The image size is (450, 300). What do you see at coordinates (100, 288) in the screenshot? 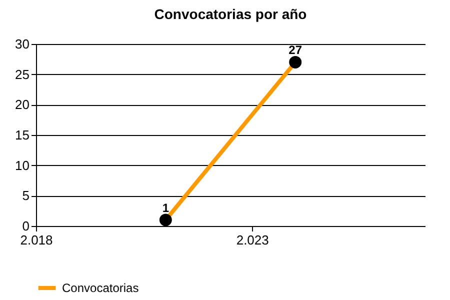
I see `legend-label: Convocatorias` at bounding box center [100, 288].